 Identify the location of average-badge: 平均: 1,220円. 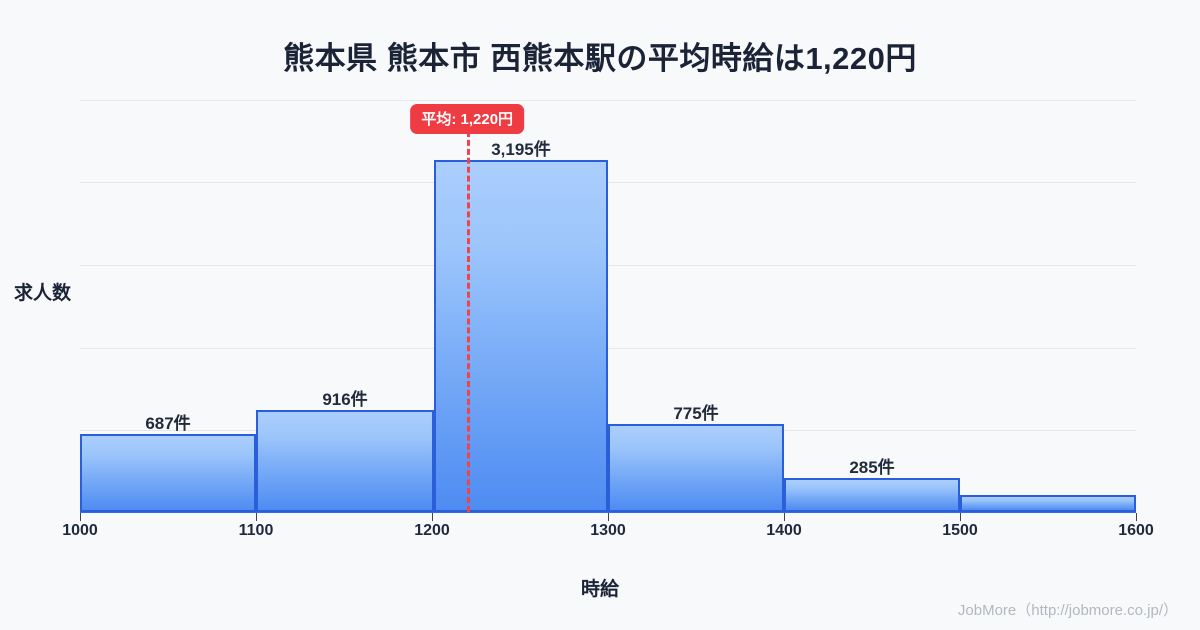
(467, 119).